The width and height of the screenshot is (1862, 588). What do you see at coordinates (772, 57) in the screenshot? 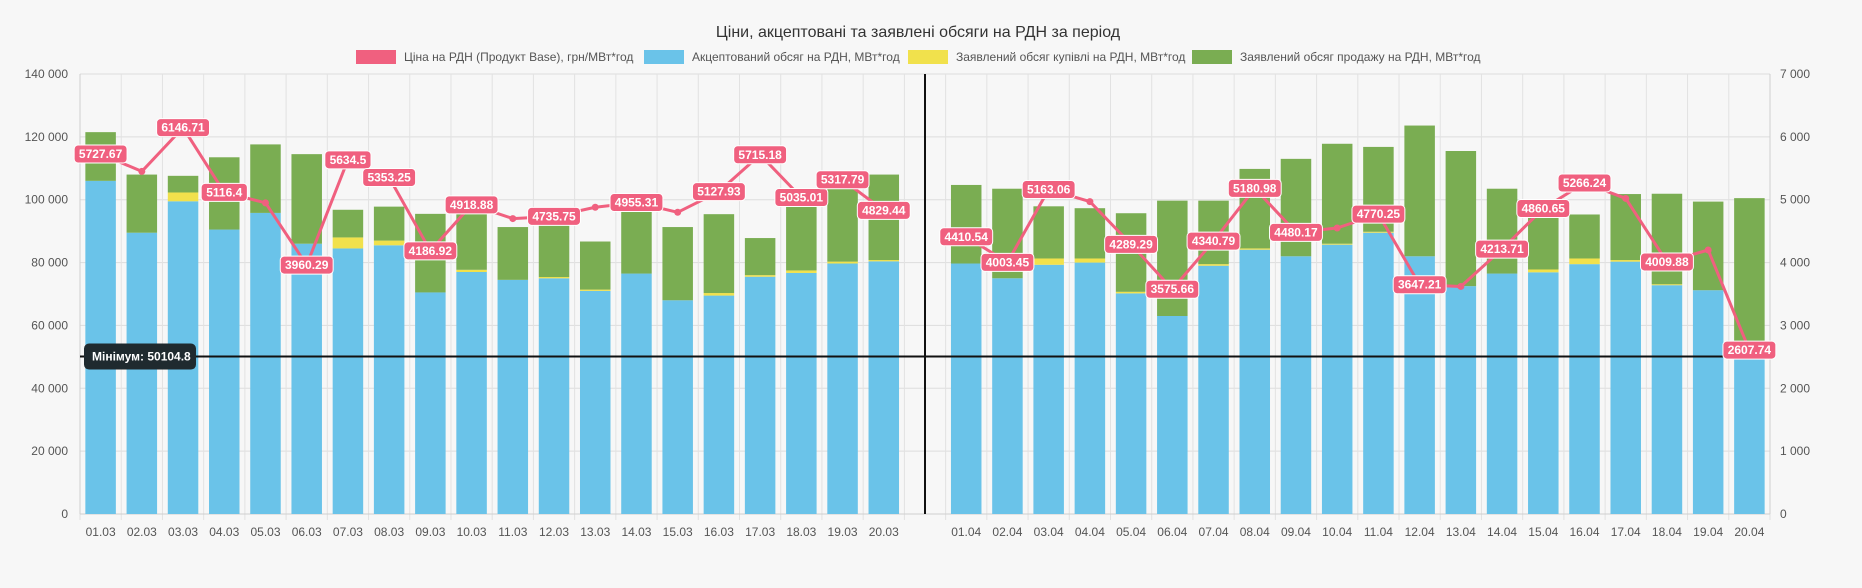
I see `legend-item: Акцептований обсяг на РДН, МВт*год` at bounding box center [772, 57].